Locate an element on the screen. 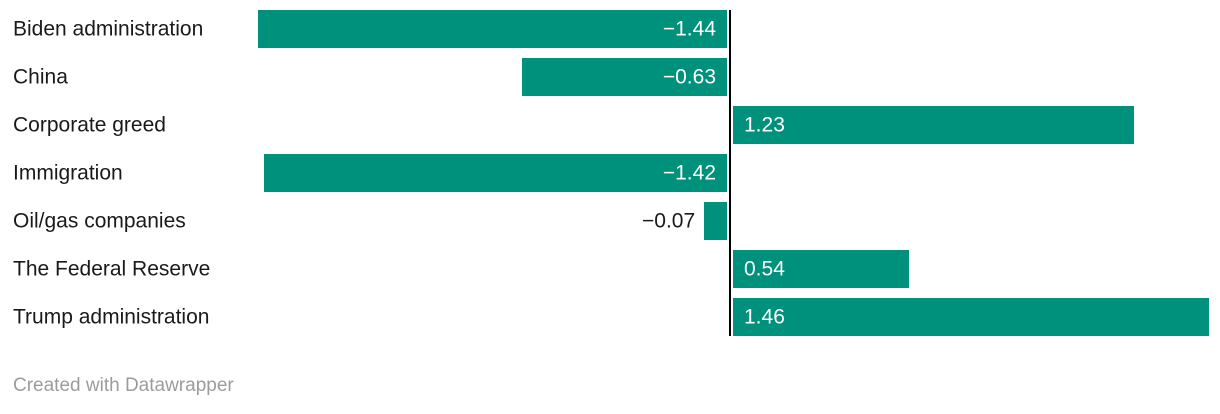  value-label: 1.46 is located at coordinates (764, 317).